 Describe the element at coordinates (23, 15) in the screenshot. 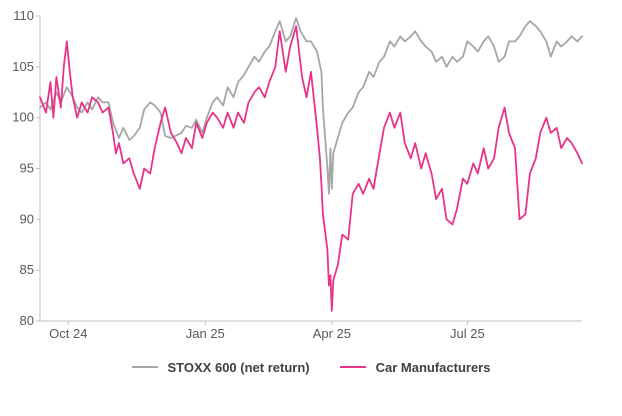

I see `y-tick-label: 110` at that location.